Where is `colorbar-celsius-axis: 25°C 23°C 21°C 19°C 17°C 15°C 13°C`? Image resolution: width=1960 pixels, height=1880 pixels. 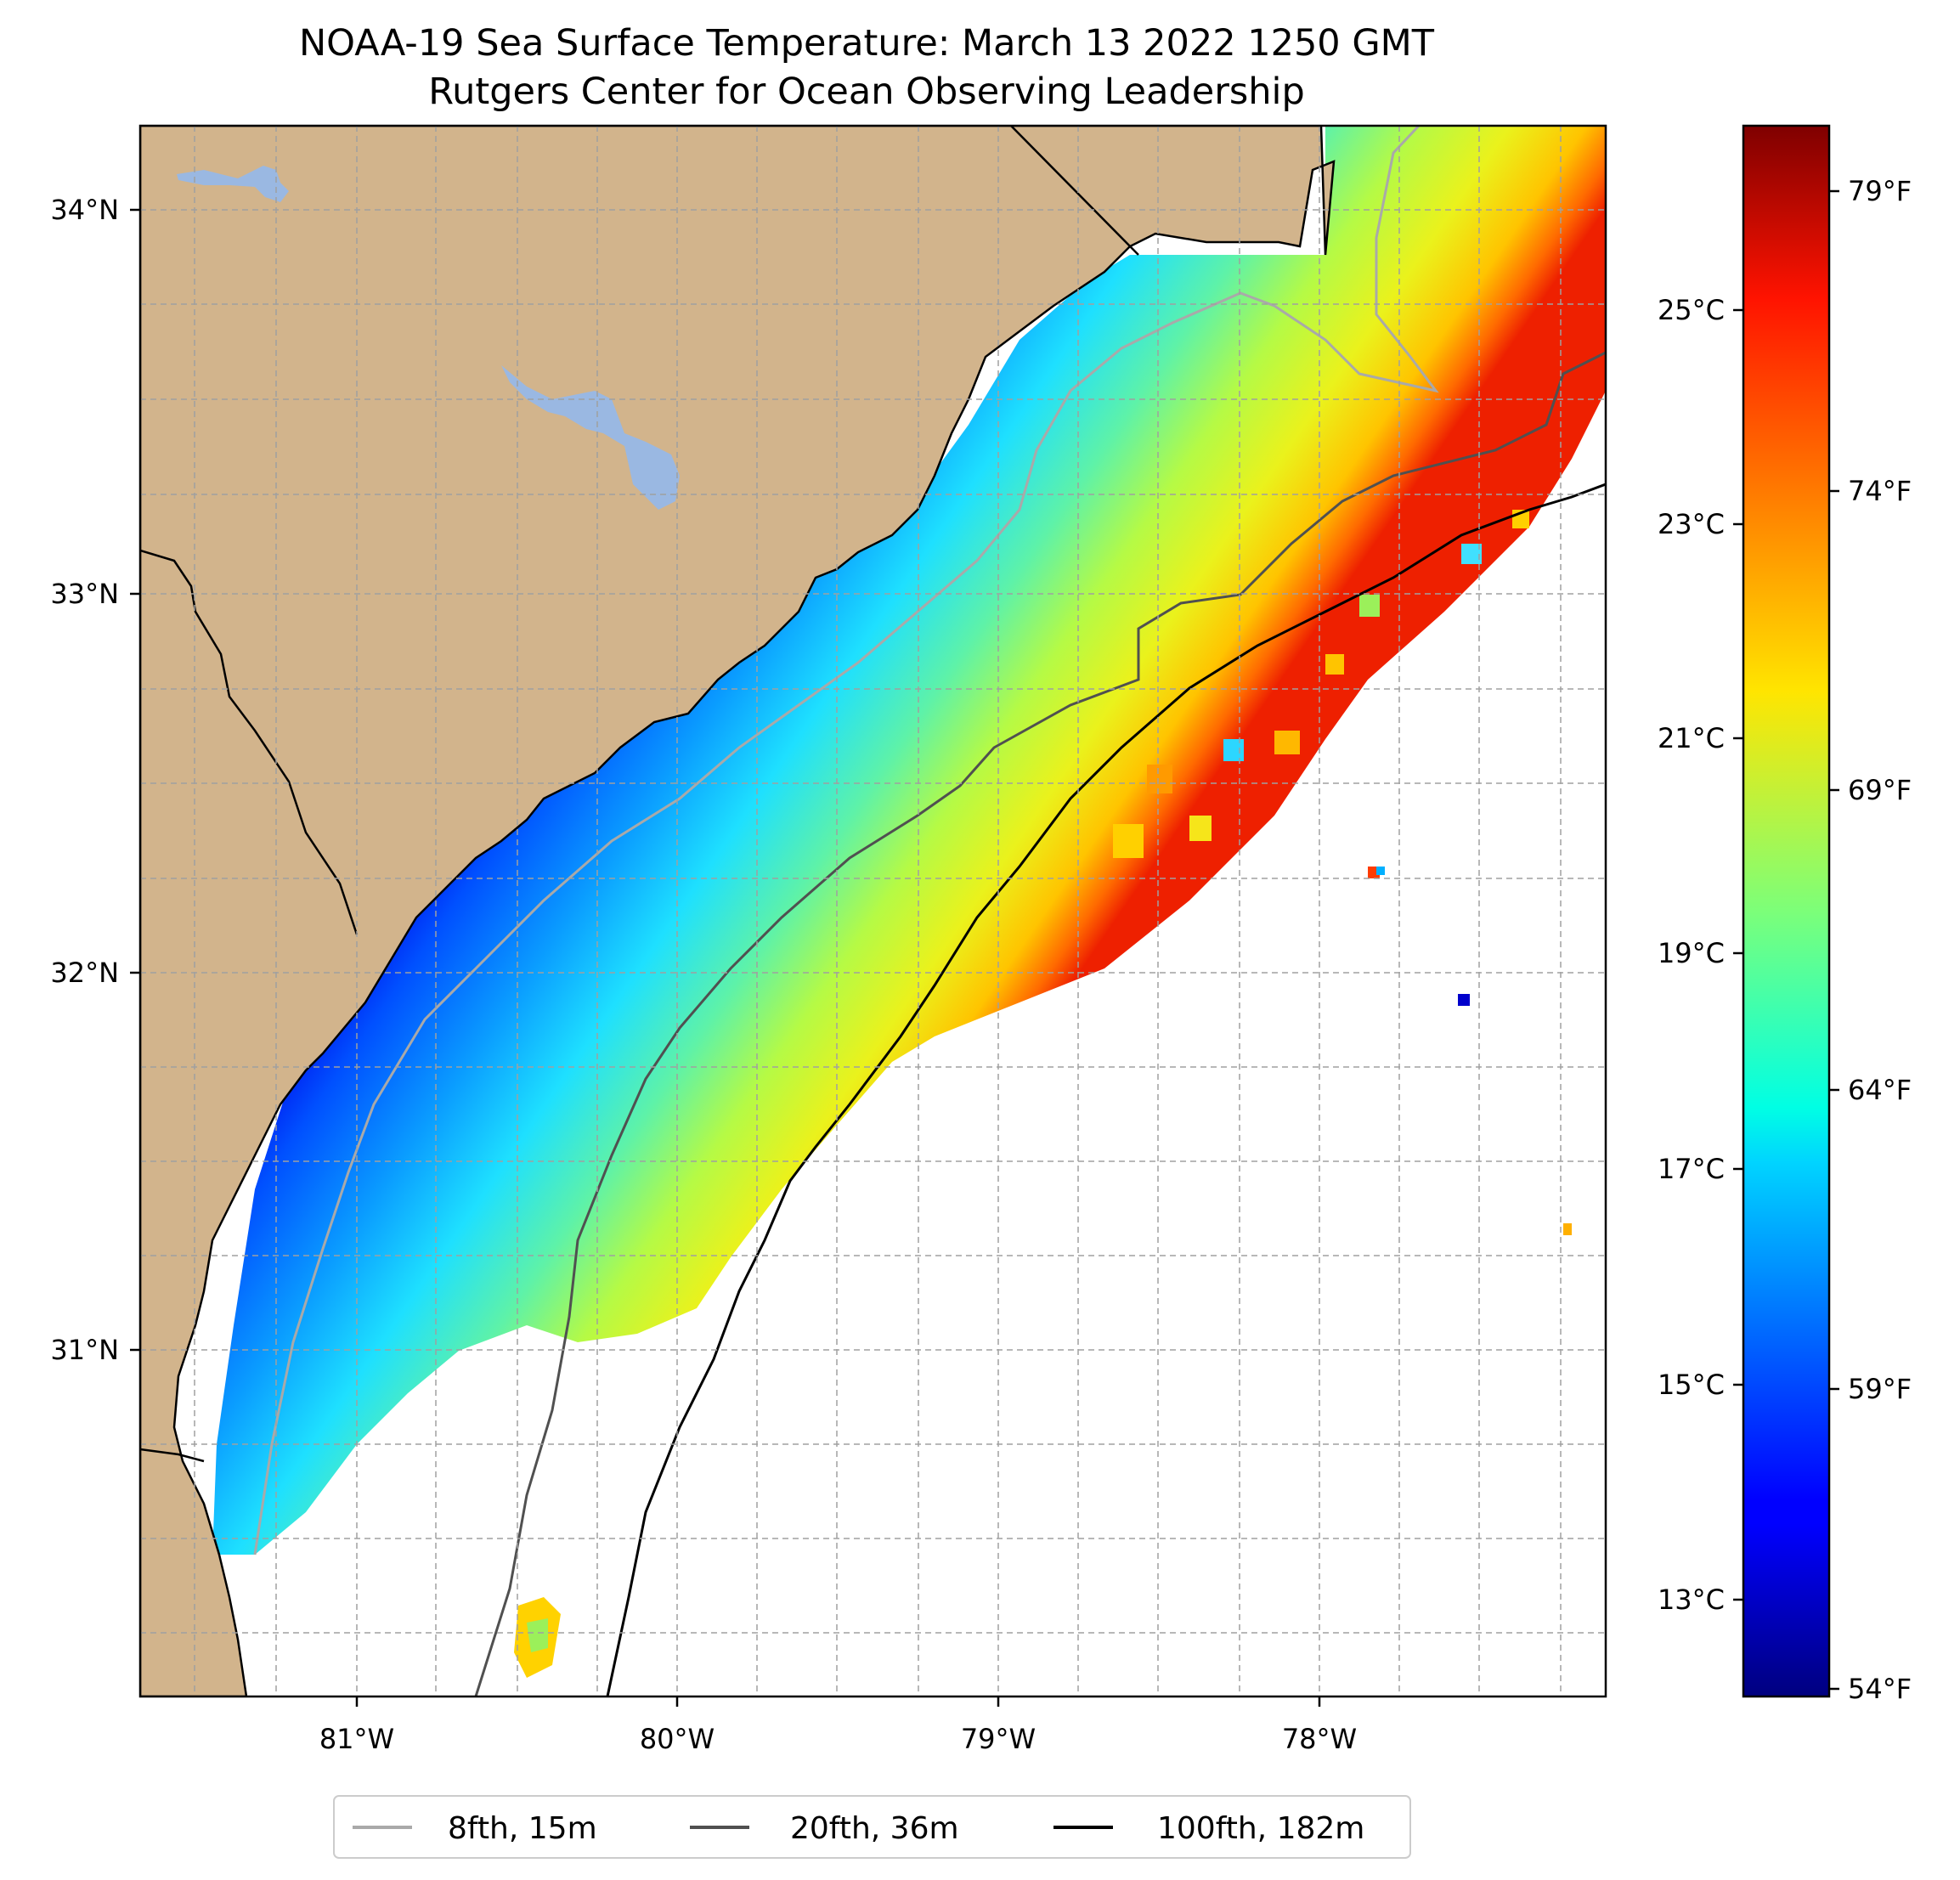 colorbar-celsius-axis: 25°C 23°C 21°C 19°C 17°C 15°C 13°C is located at coordinates (1701, 955).